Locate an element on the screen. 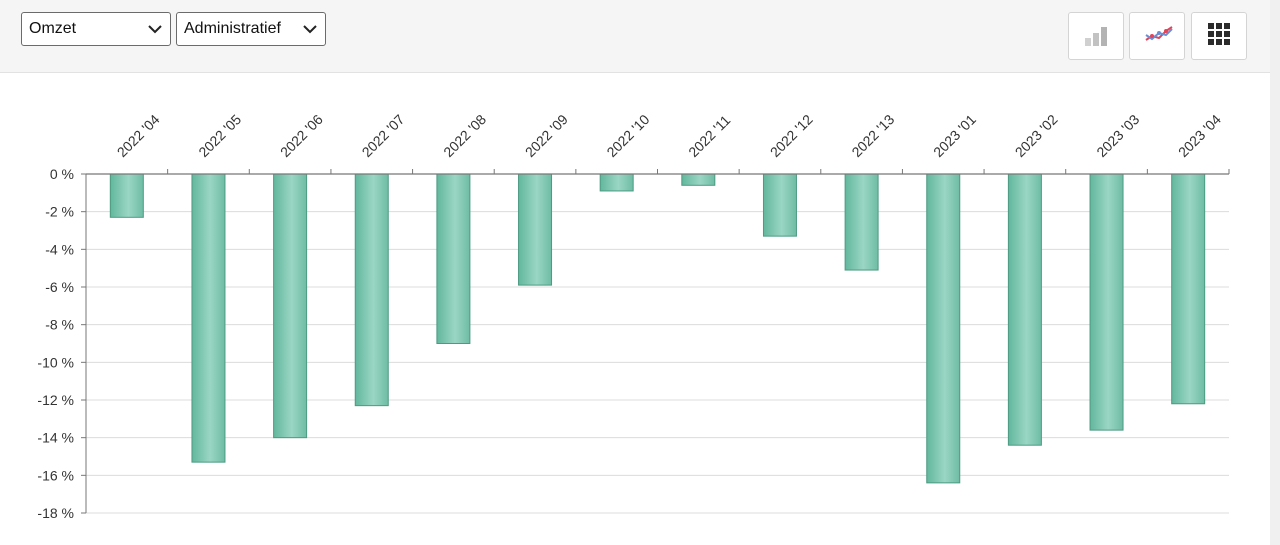  x-tick-label: 2023 '04 is located at coordinates (1199, 135).